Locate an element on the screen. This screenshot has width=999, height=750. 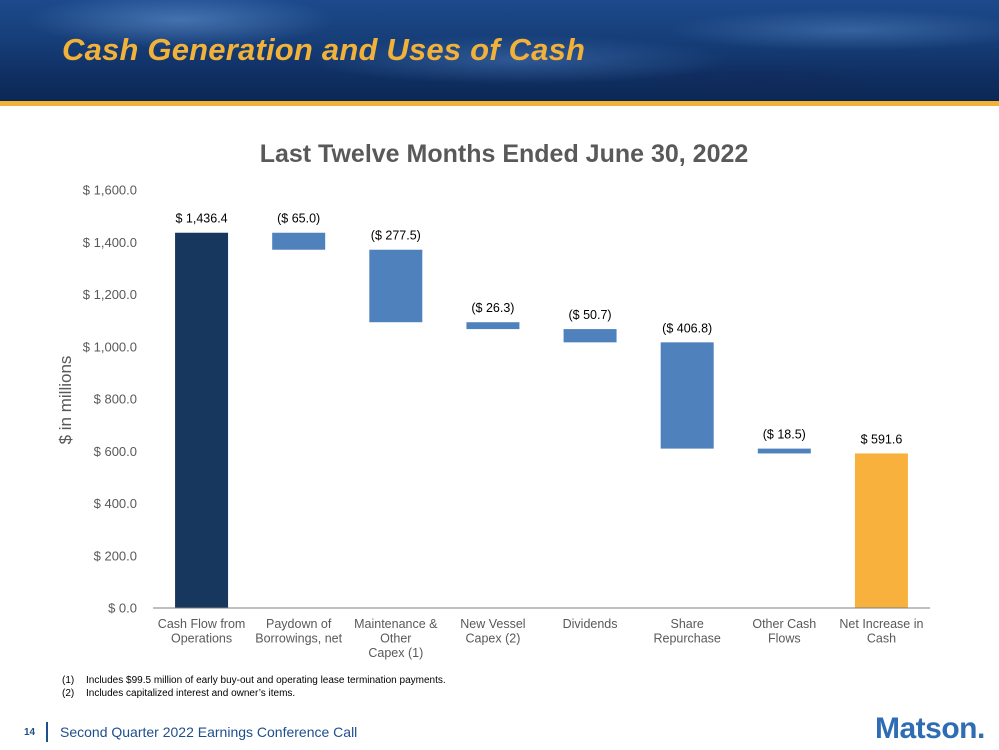
y-tick-label: $ 600.0 is located at coordinates (115, 451).